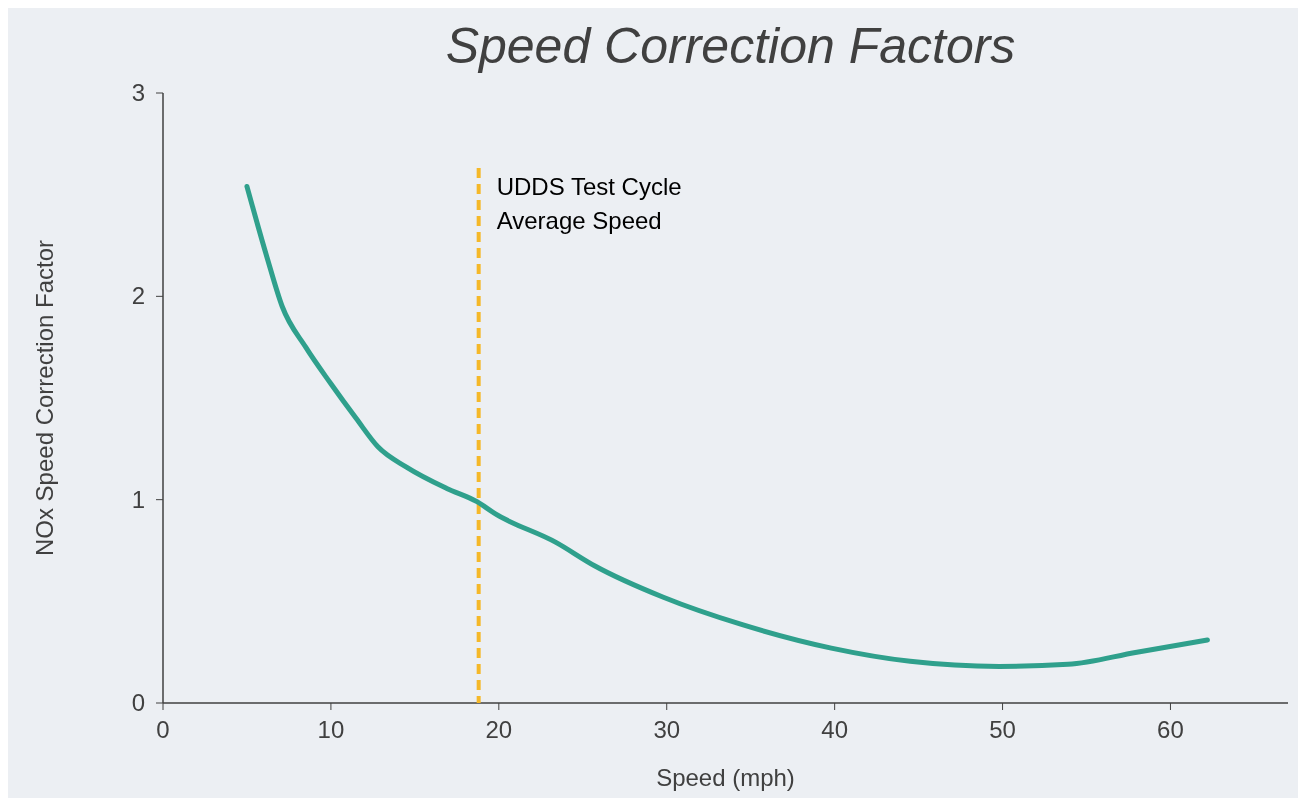 This screenshot has height=808, width=1309. I want to click on y-tick-label: 2, so click(138, 296).